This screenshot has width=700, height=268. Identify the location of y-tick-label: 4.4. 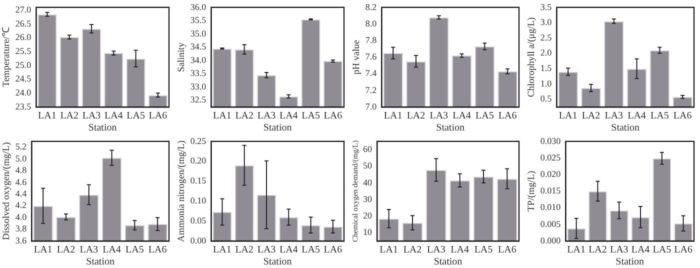
(21, 193).